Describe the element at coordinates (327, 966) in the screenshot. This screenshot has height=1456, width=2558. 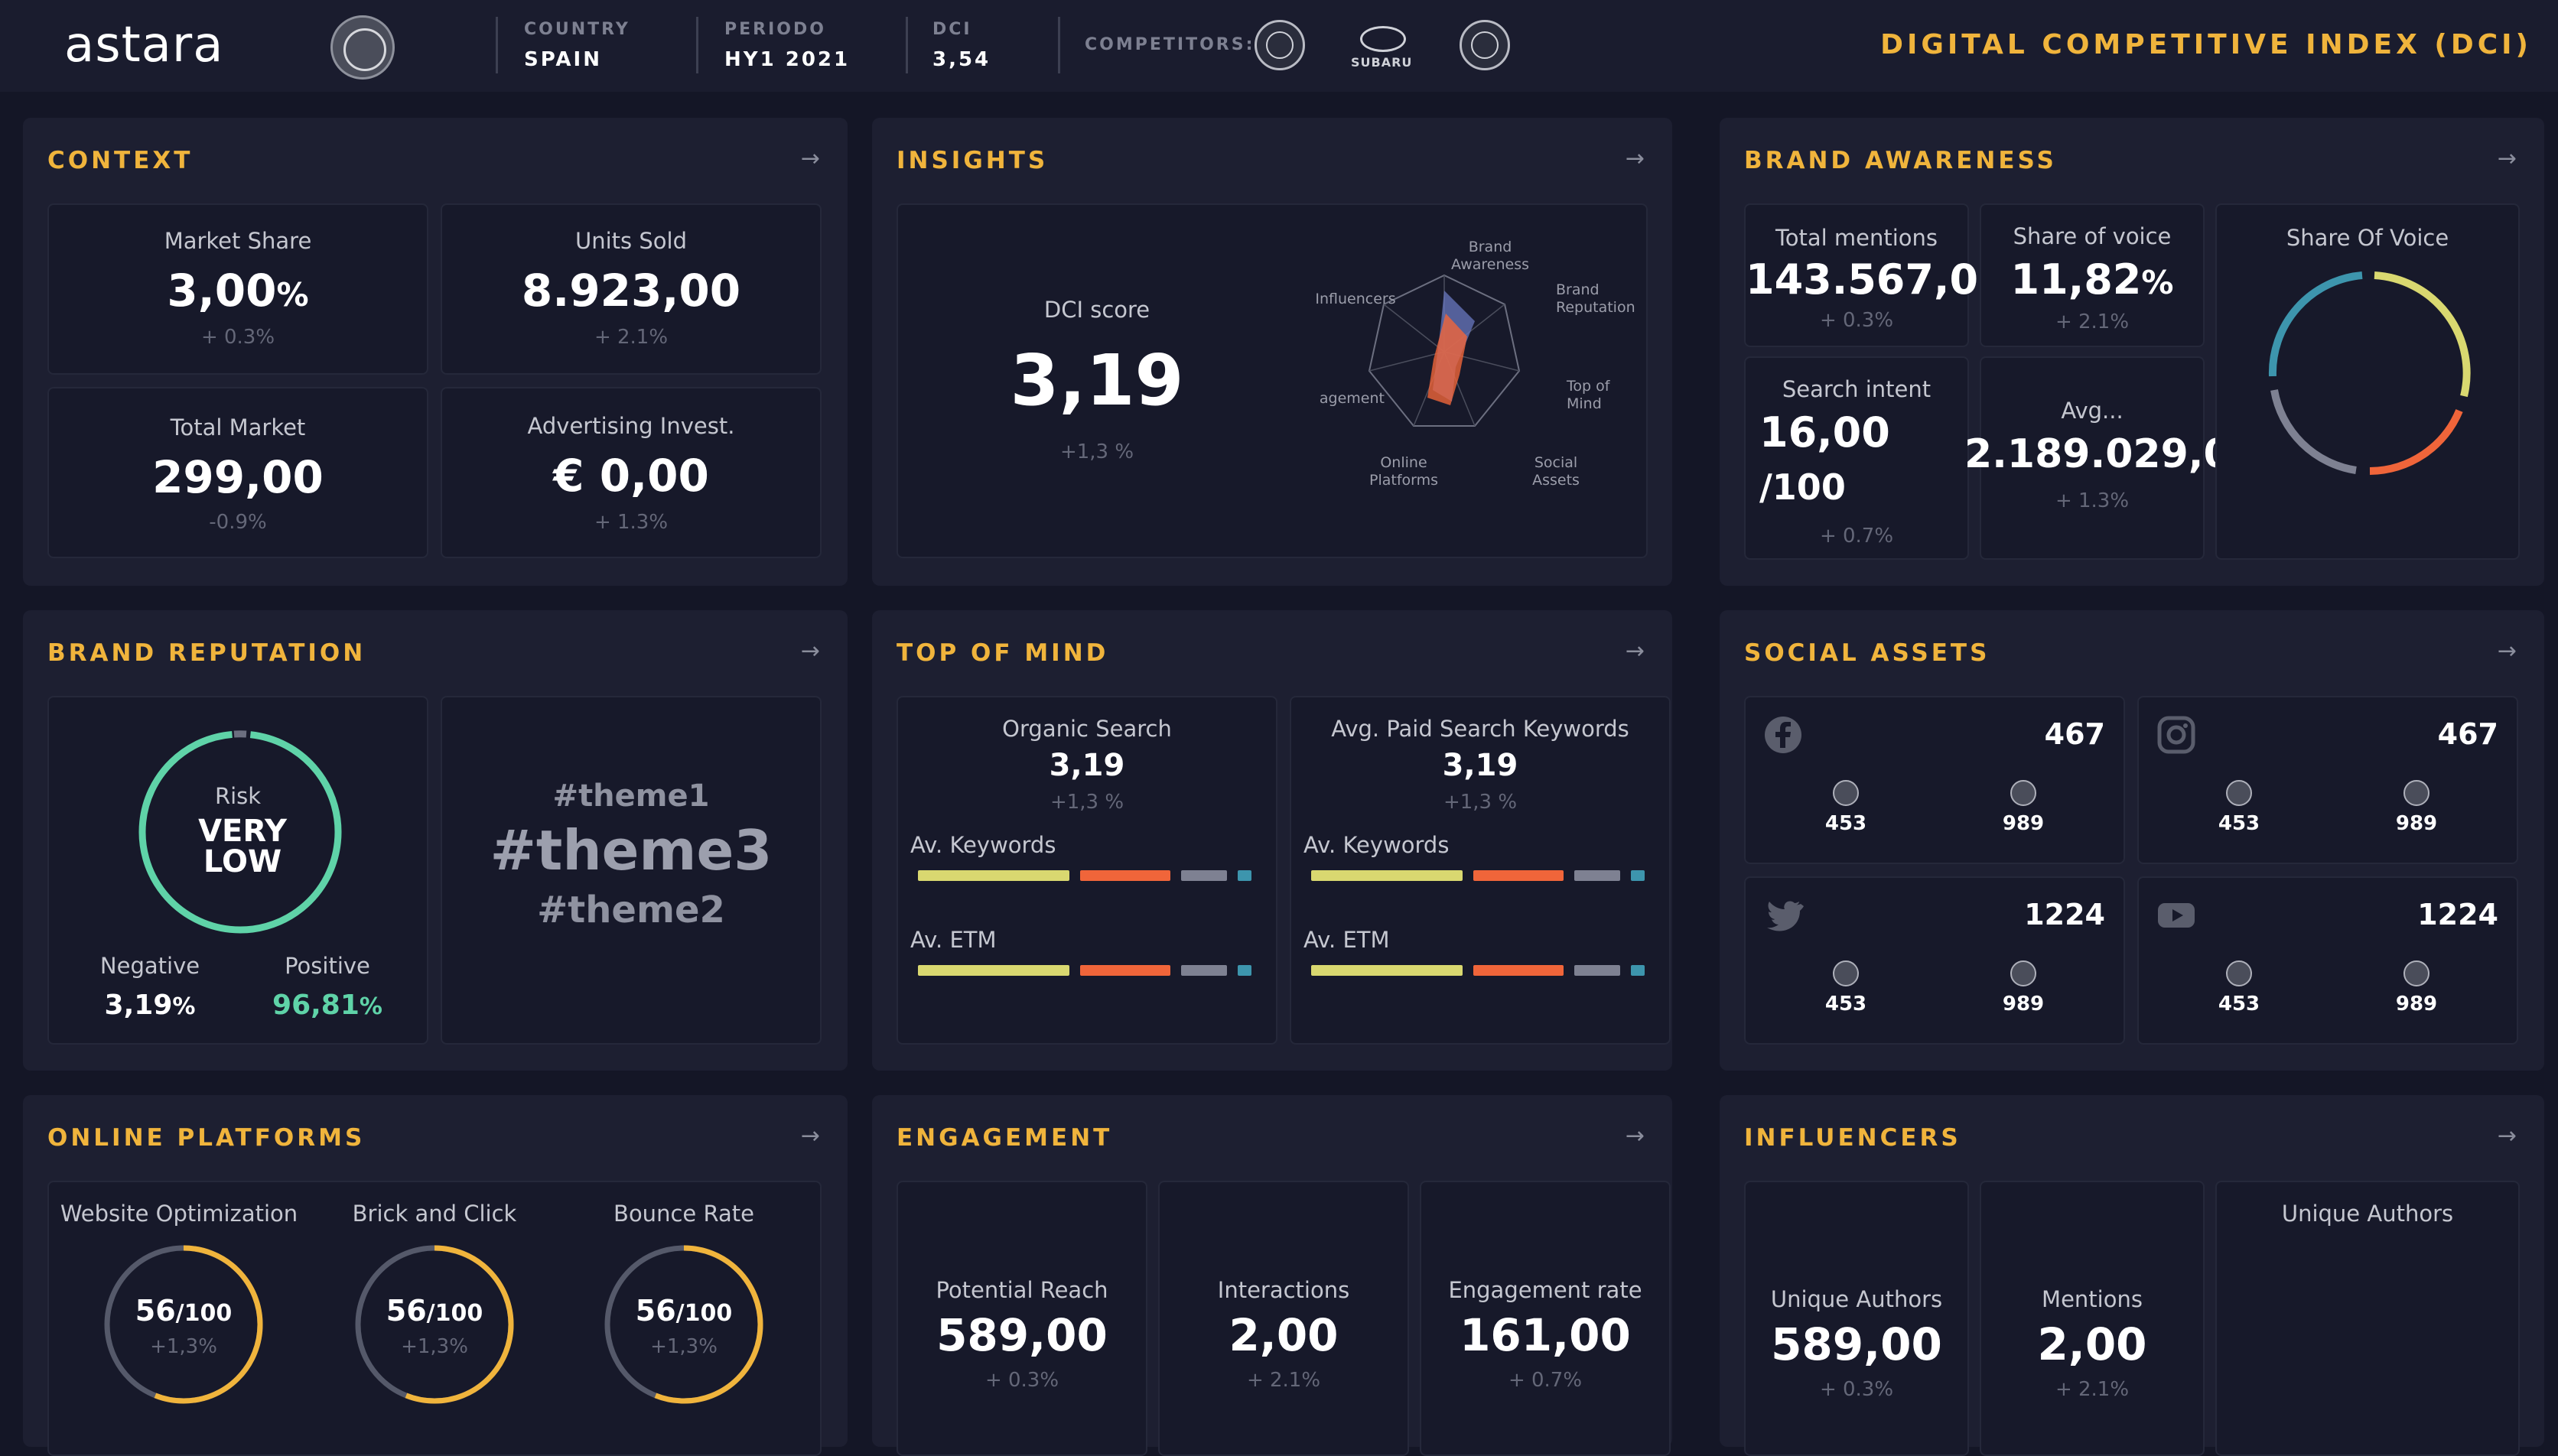
I see `positive-label: Positive` at that location.